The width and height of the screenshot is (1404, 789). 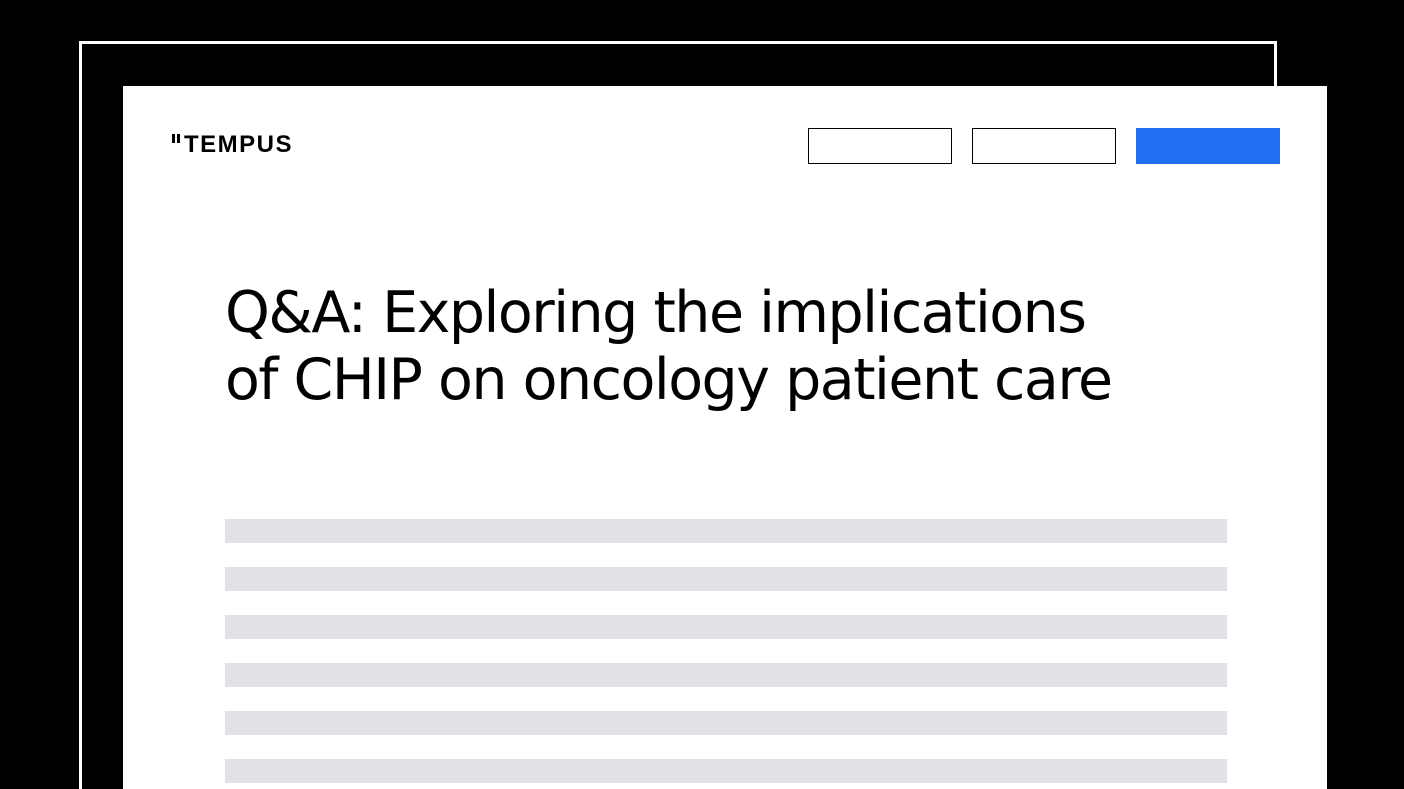 What do you see at coordinates (669, 380) in the screenshot?
I see `headline-line-2: of CHIP on oncology patient care` at bounding box center [669, 380].